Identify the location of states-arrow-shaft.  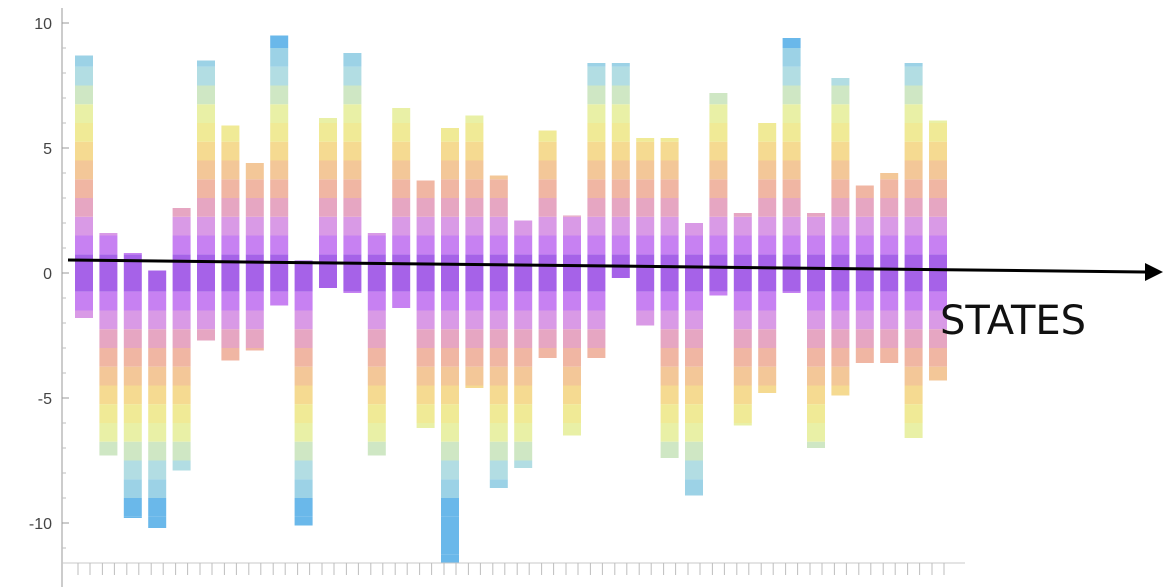
(608, 266).